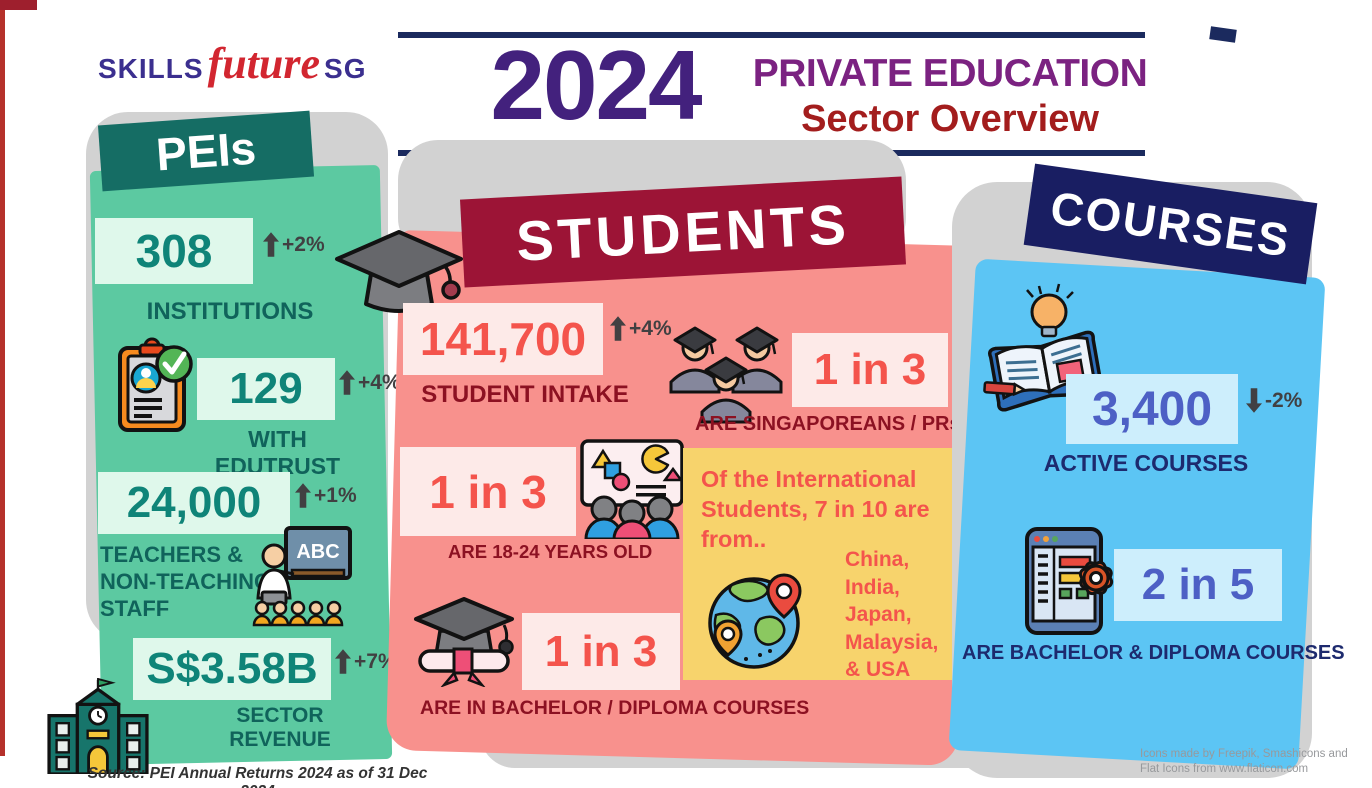 The height and width of the screenshot is (788, 1372). Describe the element at coordinates (464, 643) in the screenshot. I see `diploma-cap-icon` at that location.